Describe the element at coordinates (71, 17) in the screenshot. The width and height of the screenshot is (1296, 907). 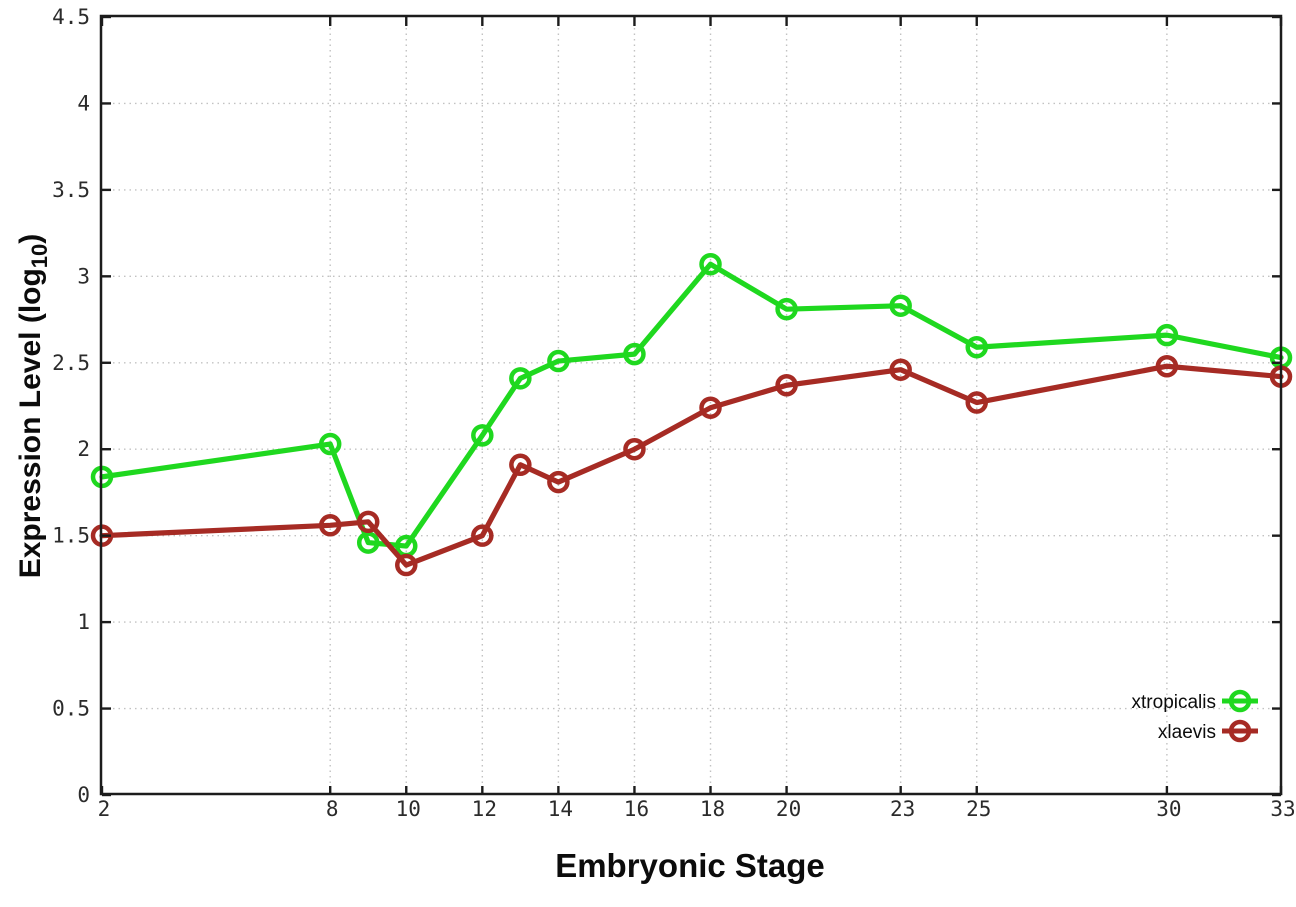
I see `y-tick-label-4.5: 4.5` at that location.